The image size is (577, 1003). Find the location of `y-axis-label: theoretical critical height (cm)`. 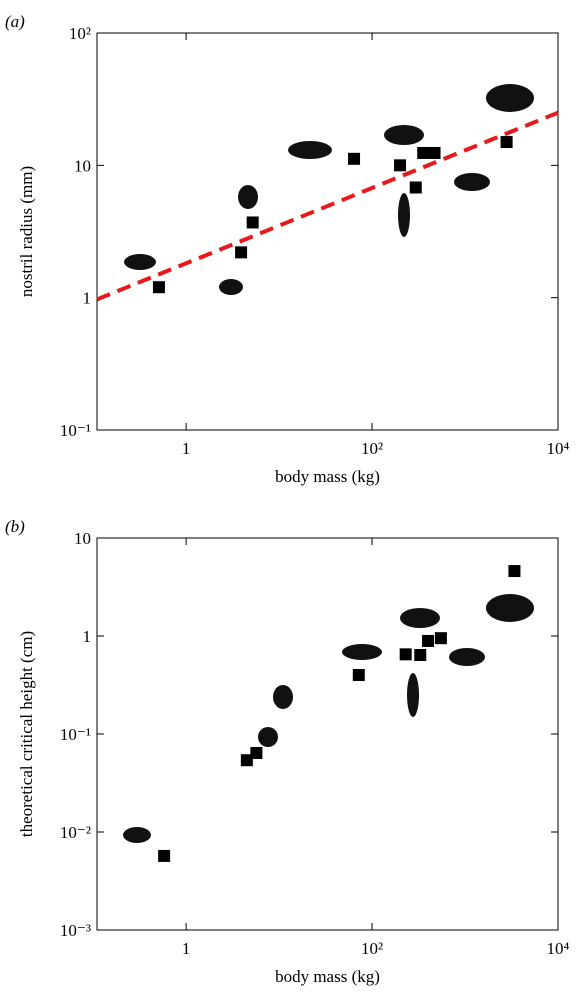

y-axis-label: theoretical critical height (cm) is located at coordinates (26, 734).